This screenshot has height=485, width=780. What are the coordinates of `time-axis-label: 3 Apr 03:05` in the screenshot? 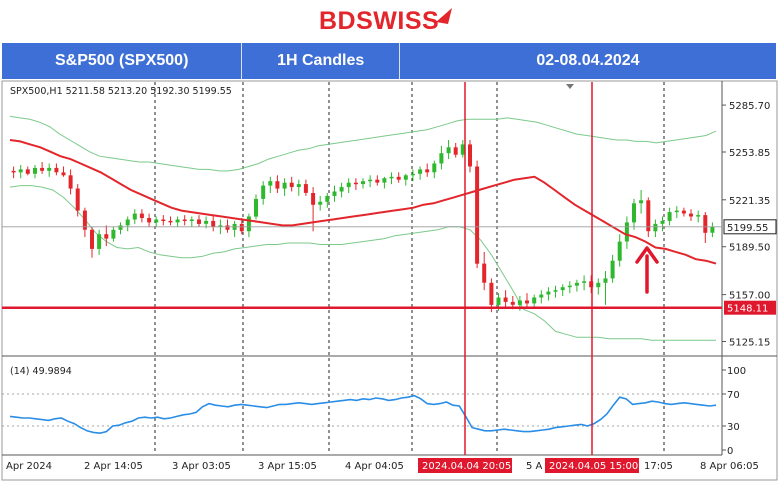 It's located at (201, 466).